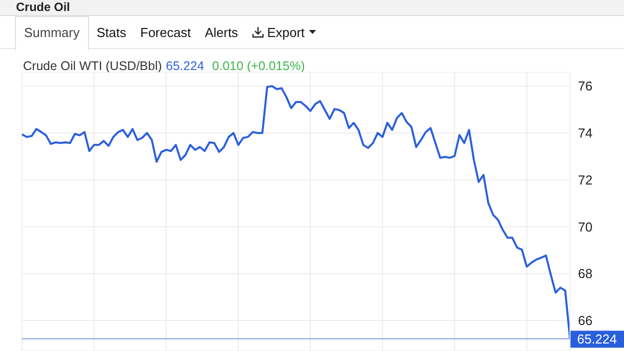  I want to click on y-tick-label: 76, so click(585, 86).